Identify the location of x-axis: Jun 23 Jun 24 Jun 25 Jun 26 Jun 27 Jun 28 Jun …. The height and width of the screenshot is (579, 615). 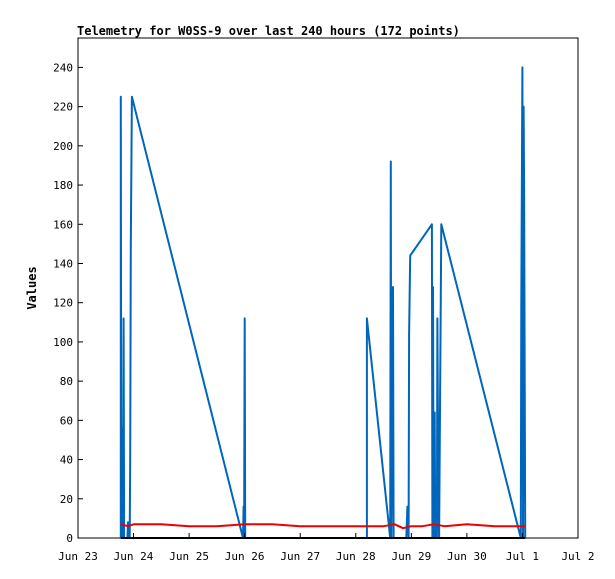
(326, 548).